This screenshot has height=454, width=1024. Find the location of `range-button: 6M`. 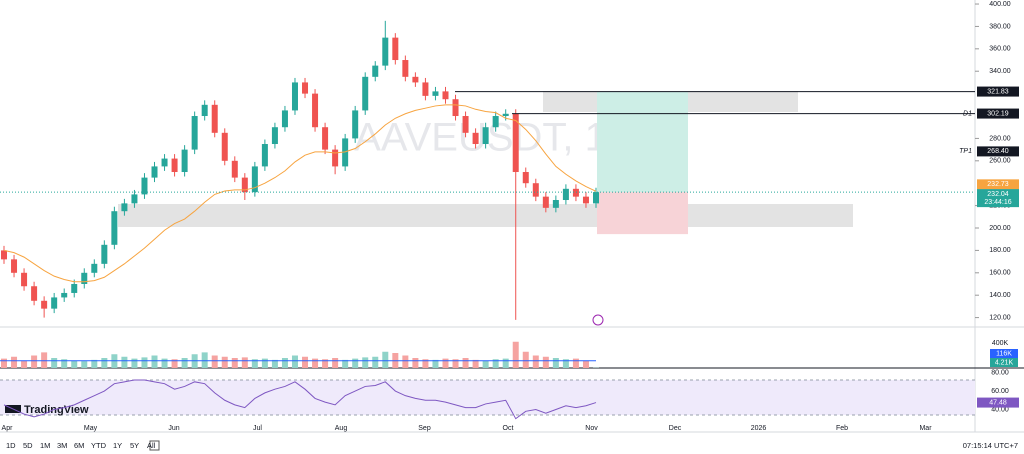

range-button: 6M is located at coordinates (79, 445).